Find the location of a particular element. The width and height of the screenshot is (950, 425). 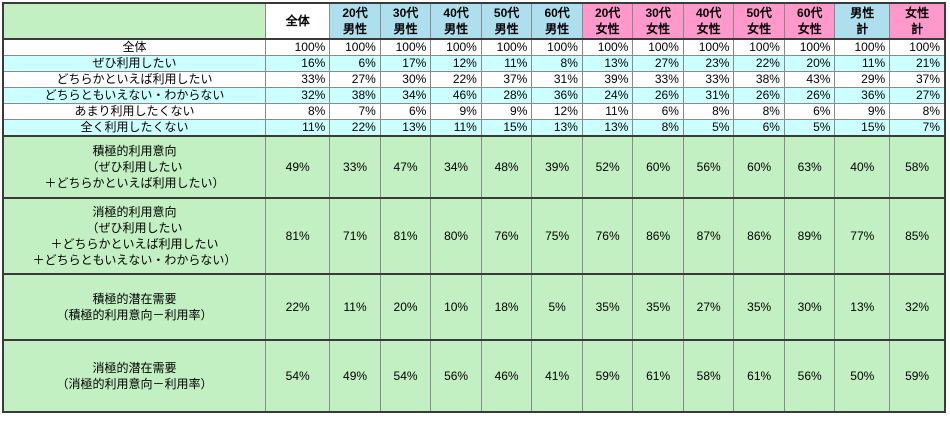

value-cell: 56% is located at coordinates (708, 167).